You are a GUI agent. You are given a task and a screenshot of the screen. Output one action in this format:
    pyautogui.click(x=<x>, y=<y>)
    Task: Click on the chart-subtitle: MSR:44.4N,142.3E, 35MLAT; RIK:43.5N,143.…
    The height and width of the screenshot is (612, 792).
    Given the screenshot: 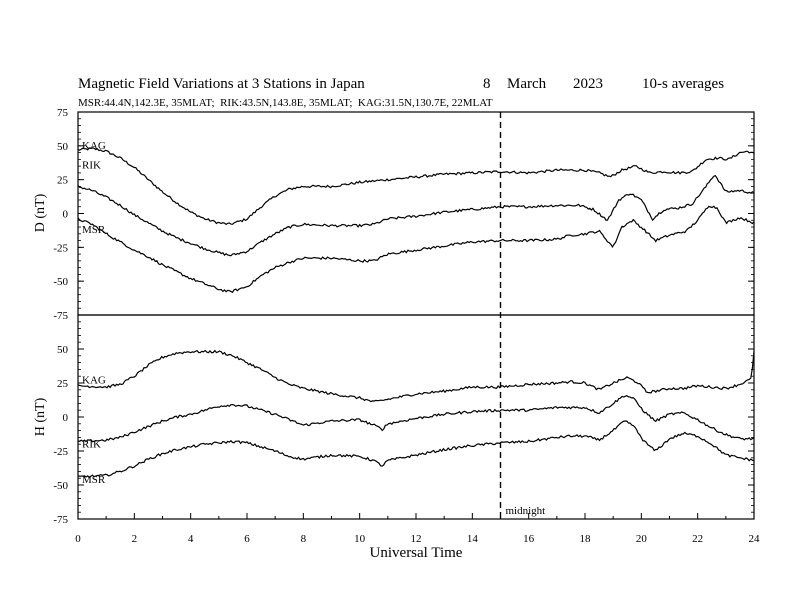 What is the action you would take?
    pyautogui.click(x=285, y=103)
    